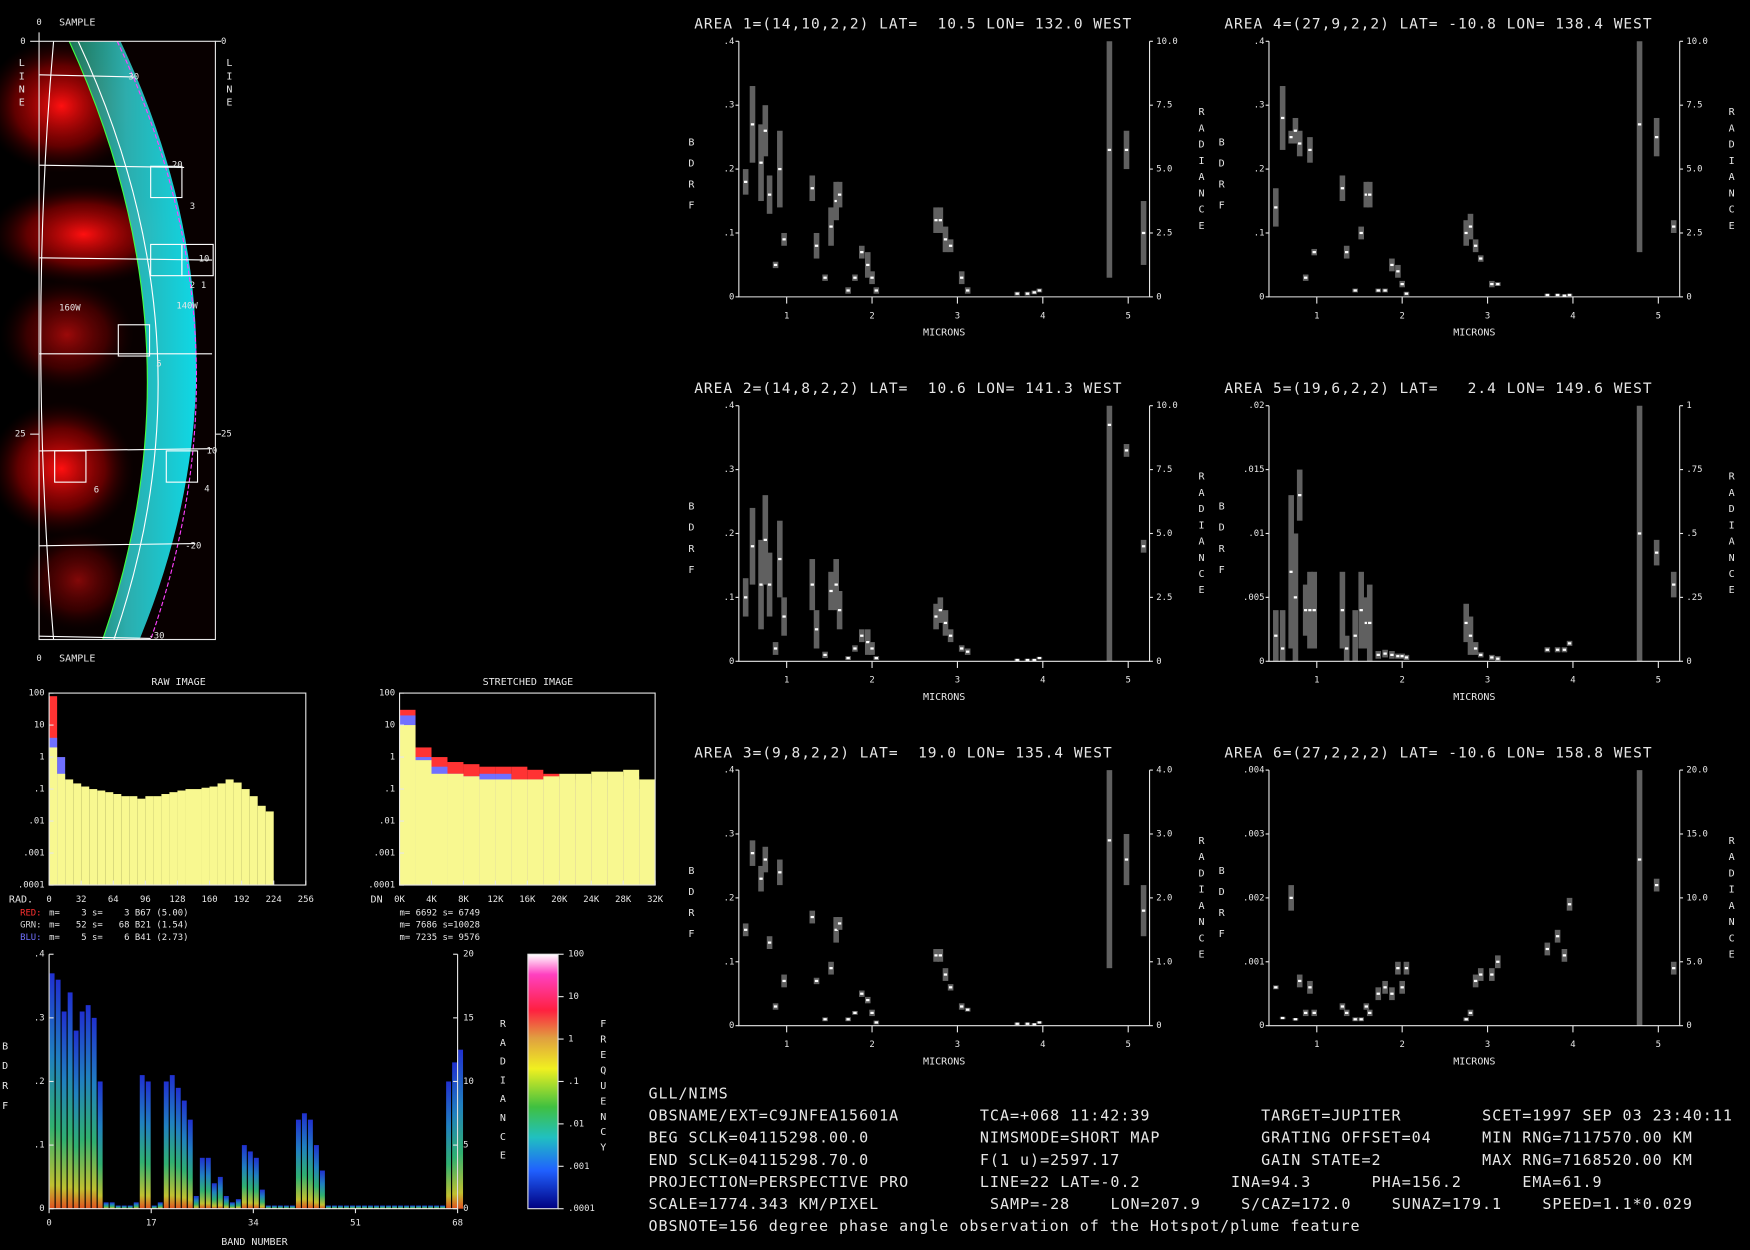 This screenshot has width=1750, height=1250. What do you see at coordinates (1688, 406) in the screenshot?
I see `y2-tick-label: 1` at bounding box center [1688, 406].